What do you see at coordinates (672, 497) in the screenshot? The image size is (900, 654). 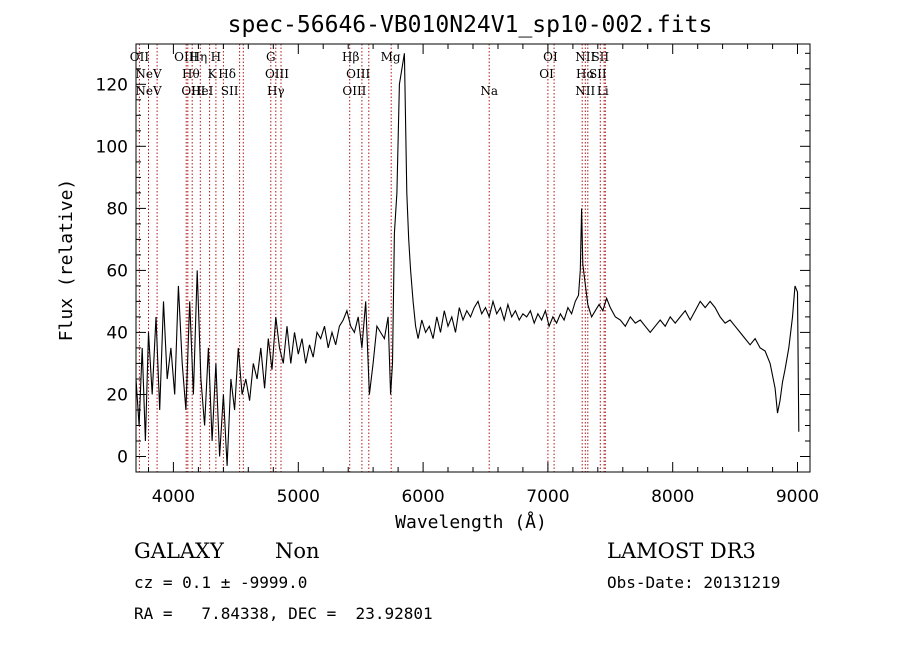 I see `x-tick-label-4: 8000` at bounding box center [672, 497].